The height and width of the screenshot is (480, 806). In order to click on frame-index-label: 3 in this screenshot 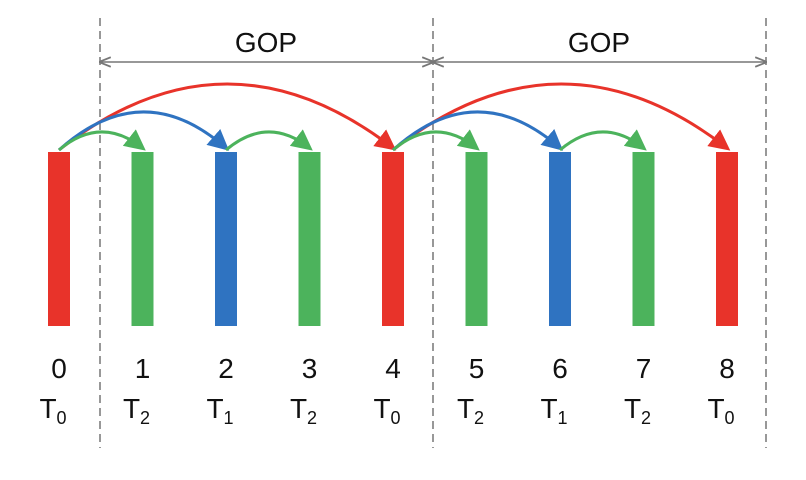, I will do `click(310, 368)`.